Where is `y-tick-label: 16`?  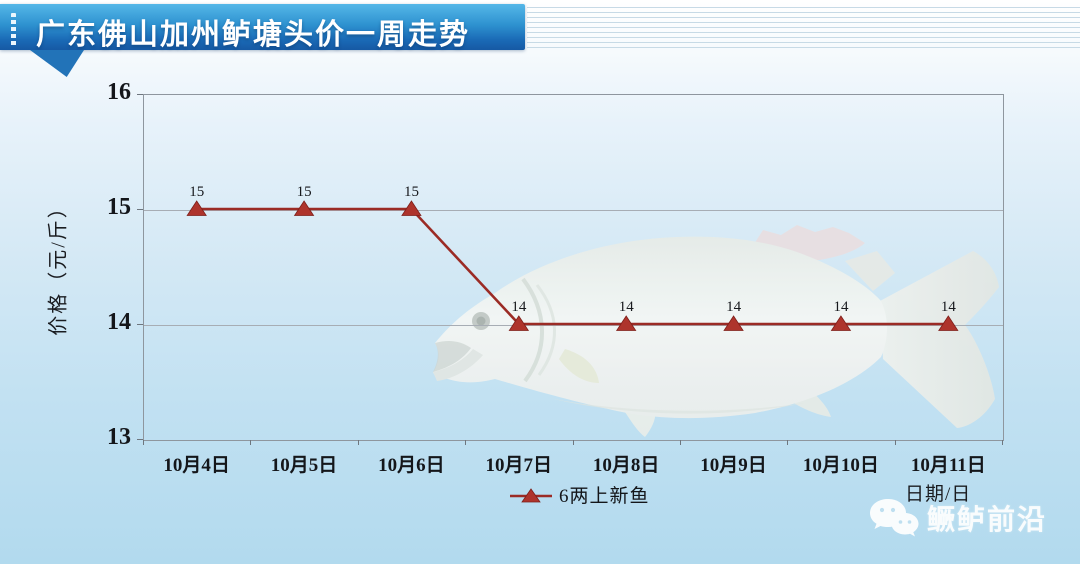
y-tick-label: 16 is located at coordinates (119, 92).